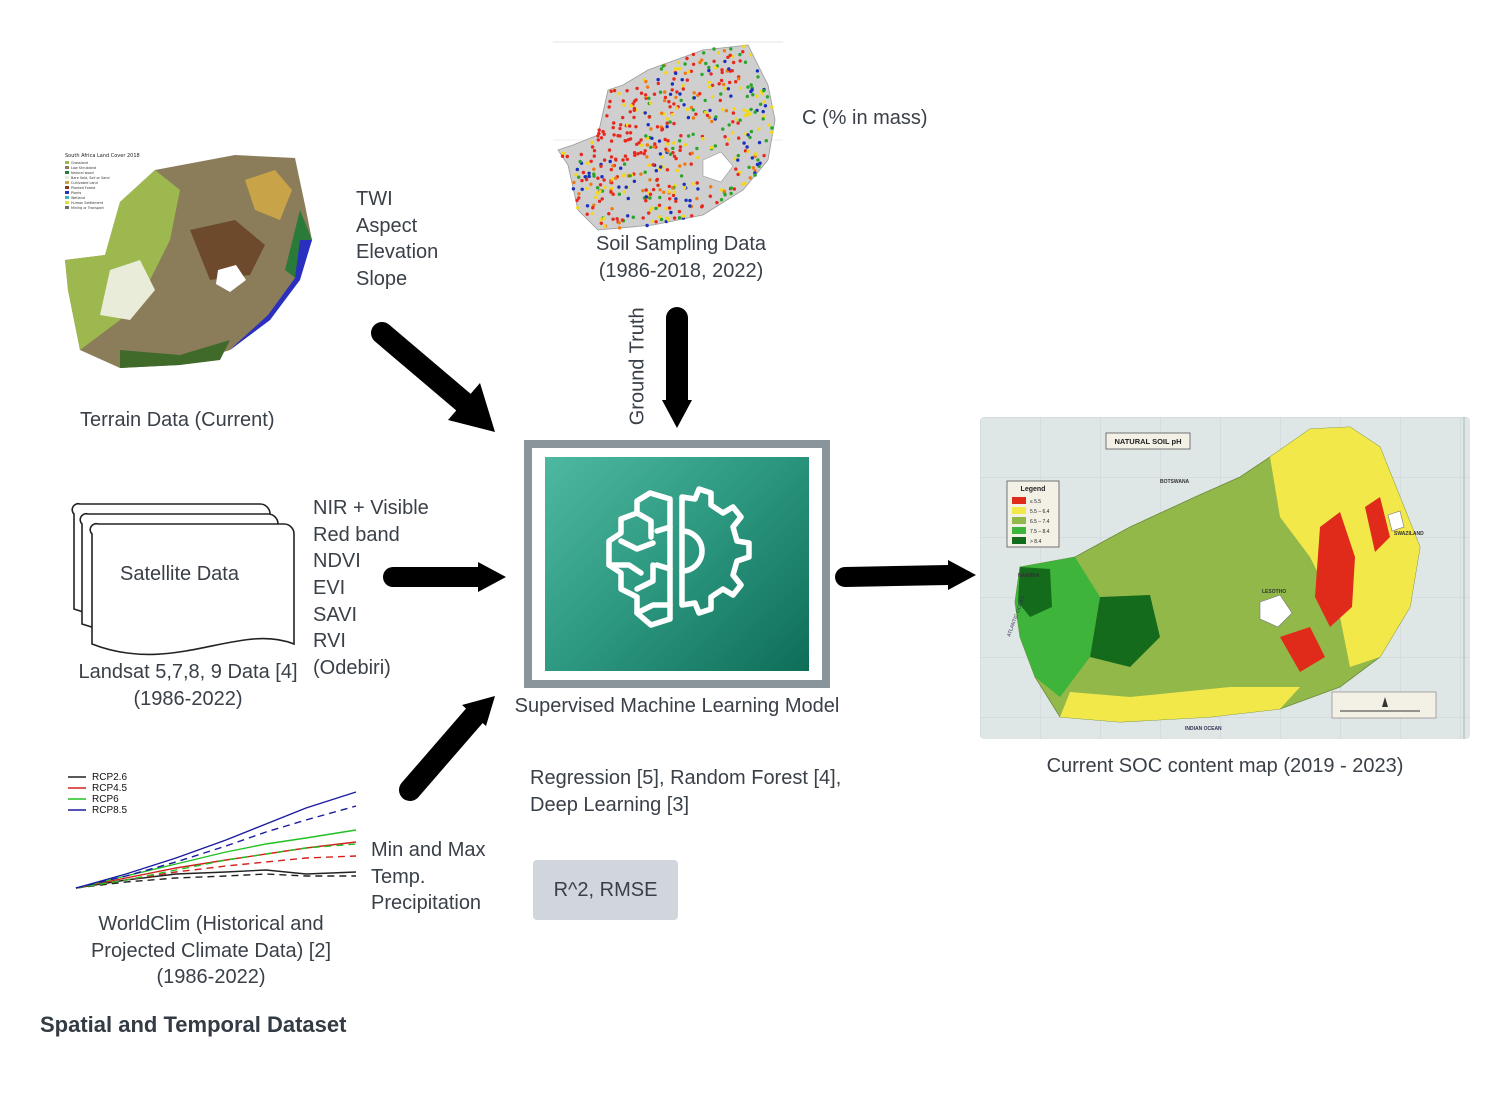 This screenshot has width=1510, height=1101. Describe the element at coordinates (193, 1024) in the screenshot. I see `section-title: Spatial and Temporal Dataset` at that location.